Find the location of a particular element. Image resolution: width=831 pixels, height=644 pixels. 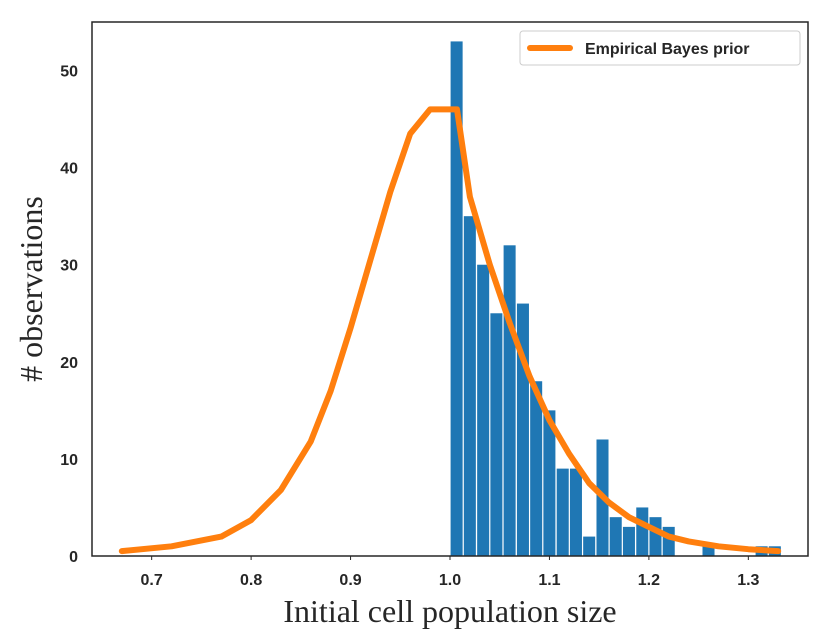

x-axis-label: Initial cell population size is located at coordinates (449, 611).